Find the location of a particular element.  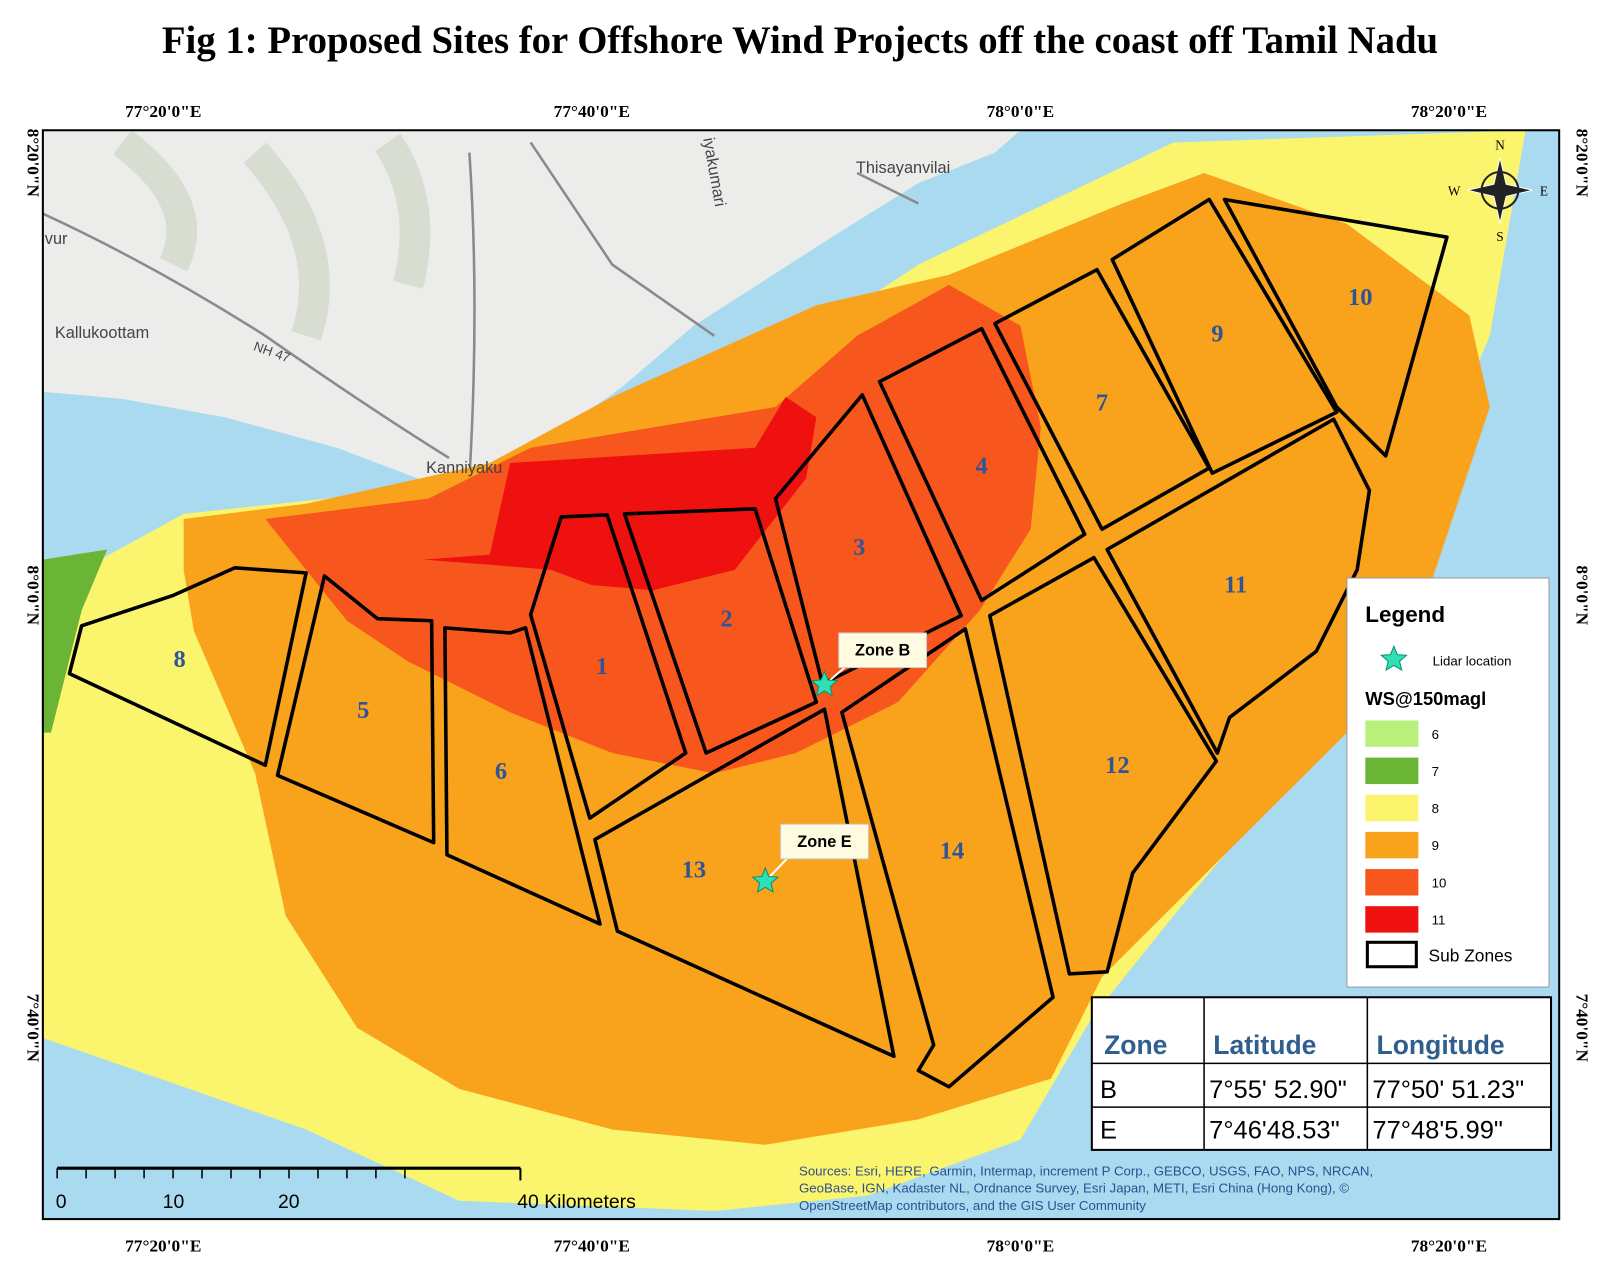

legend-subtitle: WS@150magl is located at coordinates (1425, 698).